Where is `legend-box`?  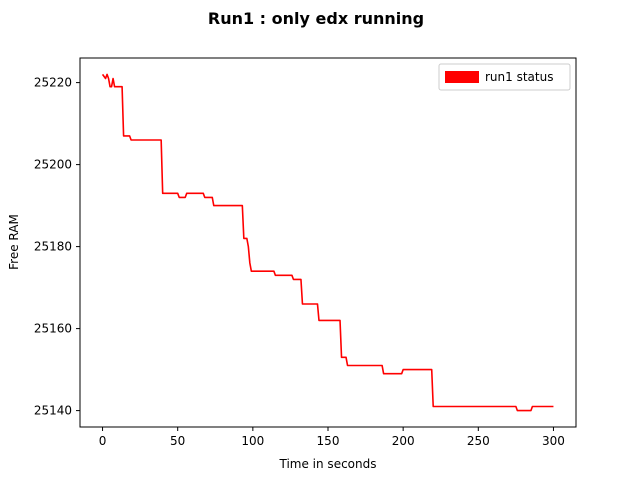
legend-box is located at coordinates (504, 77).